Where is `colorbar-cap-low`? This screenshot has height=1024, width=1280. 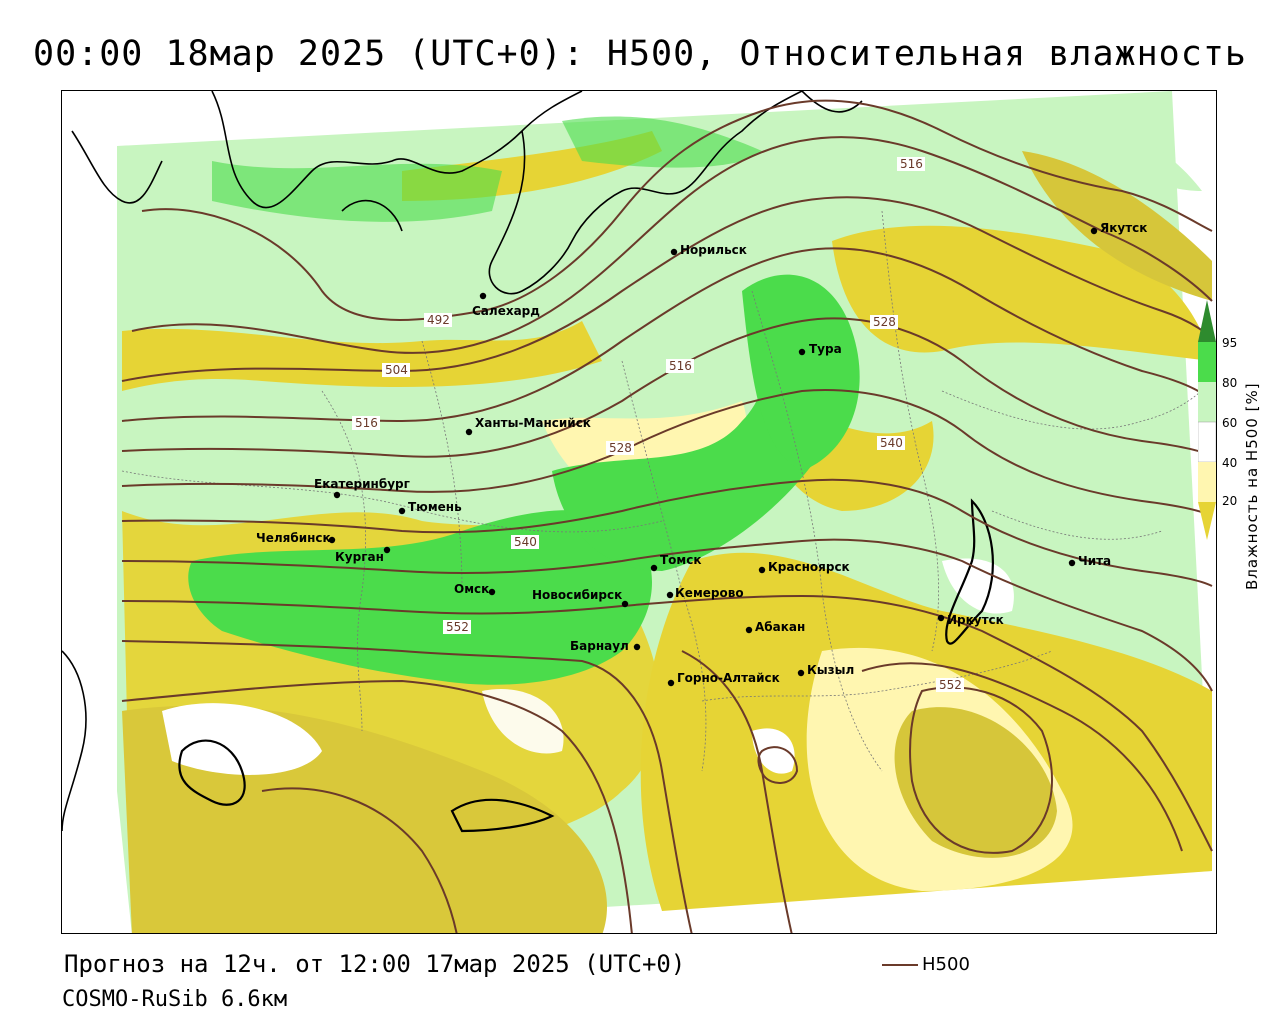 colorbar-cap-low is located at coordinates (1207, 521).